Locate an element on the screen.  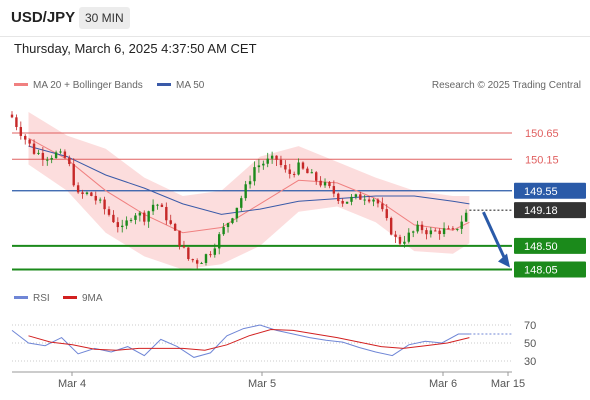
x-tick-label: Mar 4 is located at coordinates (72, 384).